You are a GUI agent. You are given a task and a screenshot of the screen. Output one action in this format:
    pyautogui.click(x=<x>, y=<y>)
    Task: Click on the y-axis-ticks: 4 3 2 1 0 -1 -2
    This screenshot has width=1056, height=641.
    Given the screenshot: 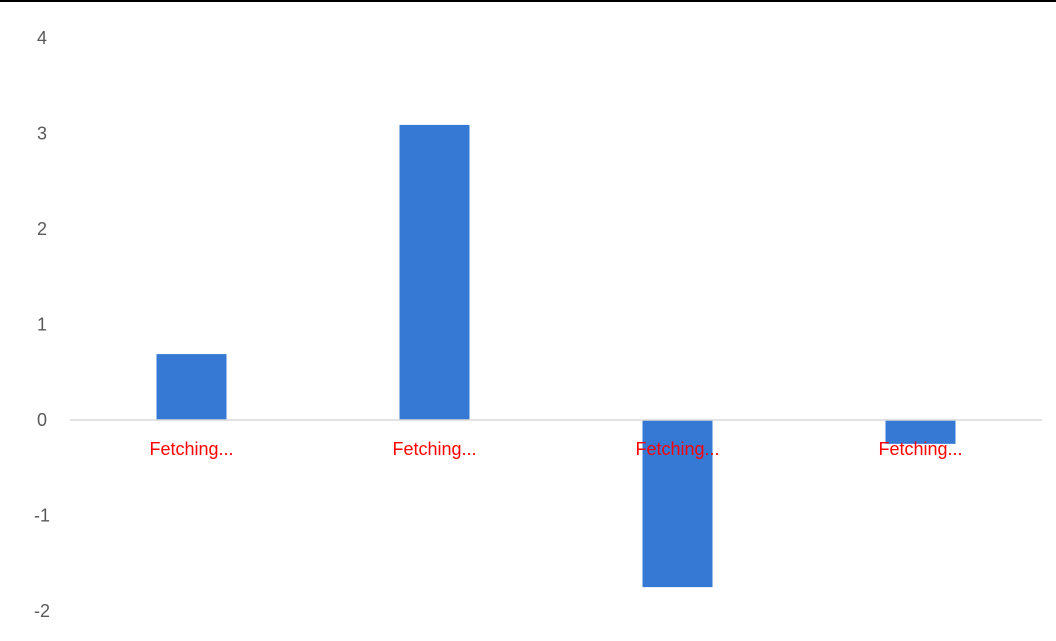 What is the action you would take?
    pyautogui.click(x=42, y=324)
    